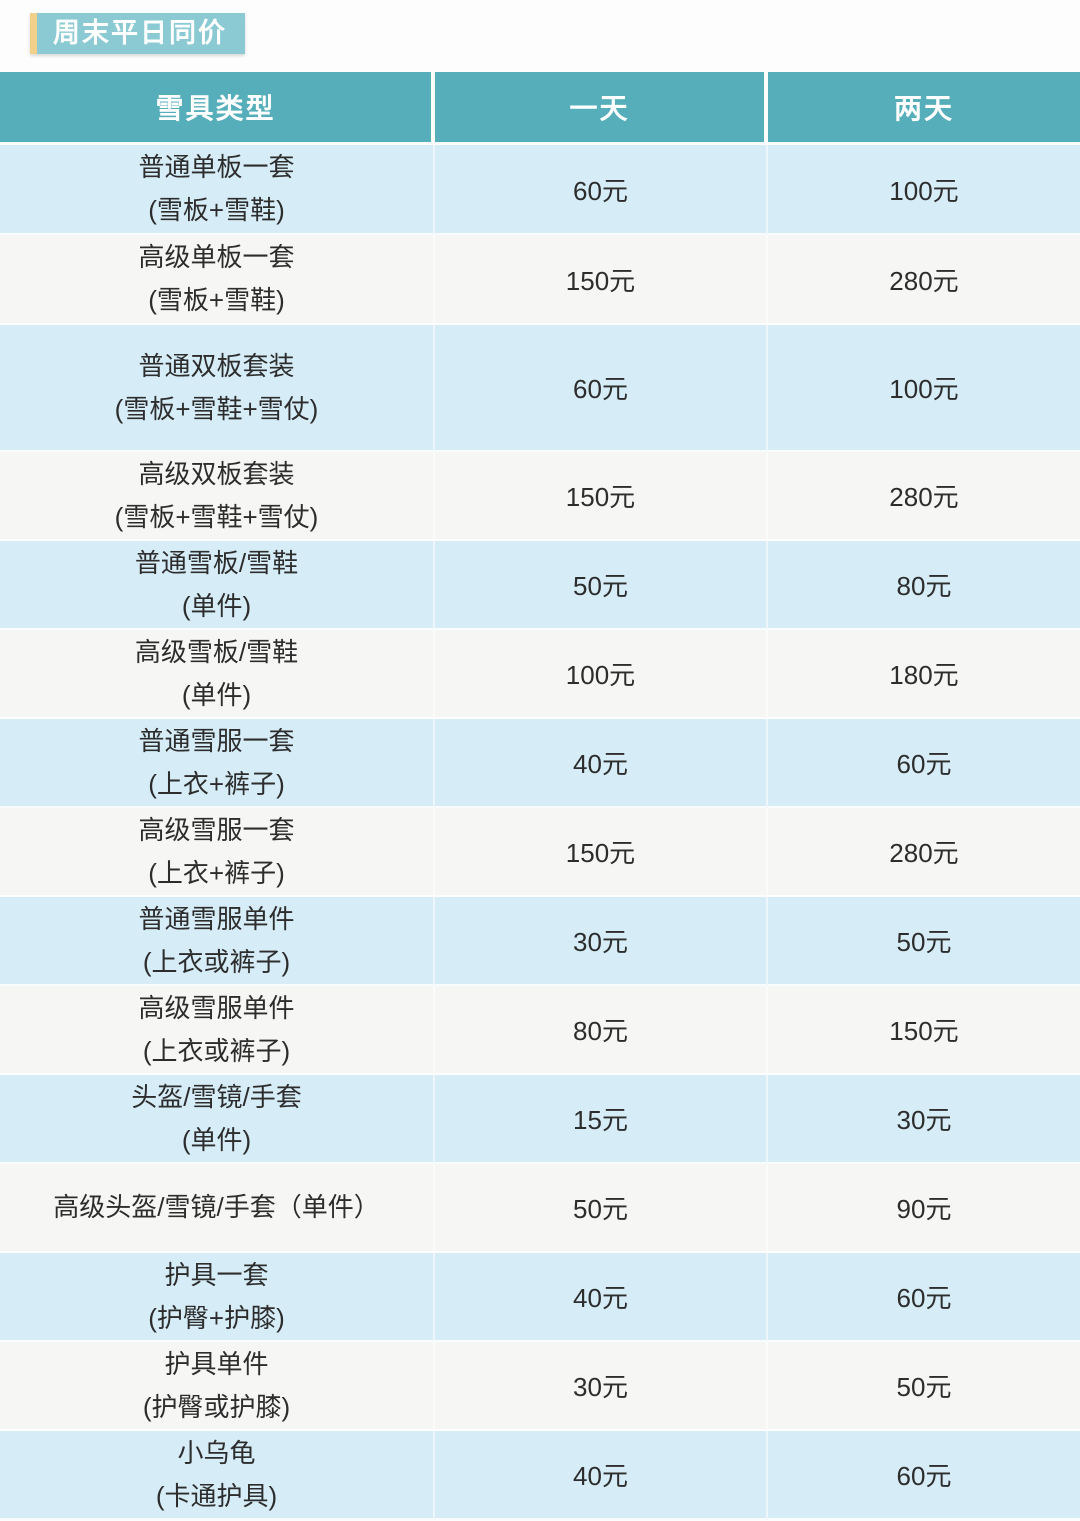  I want to click on table-header: 雪具类型 一天 两天, so click(540, 108).